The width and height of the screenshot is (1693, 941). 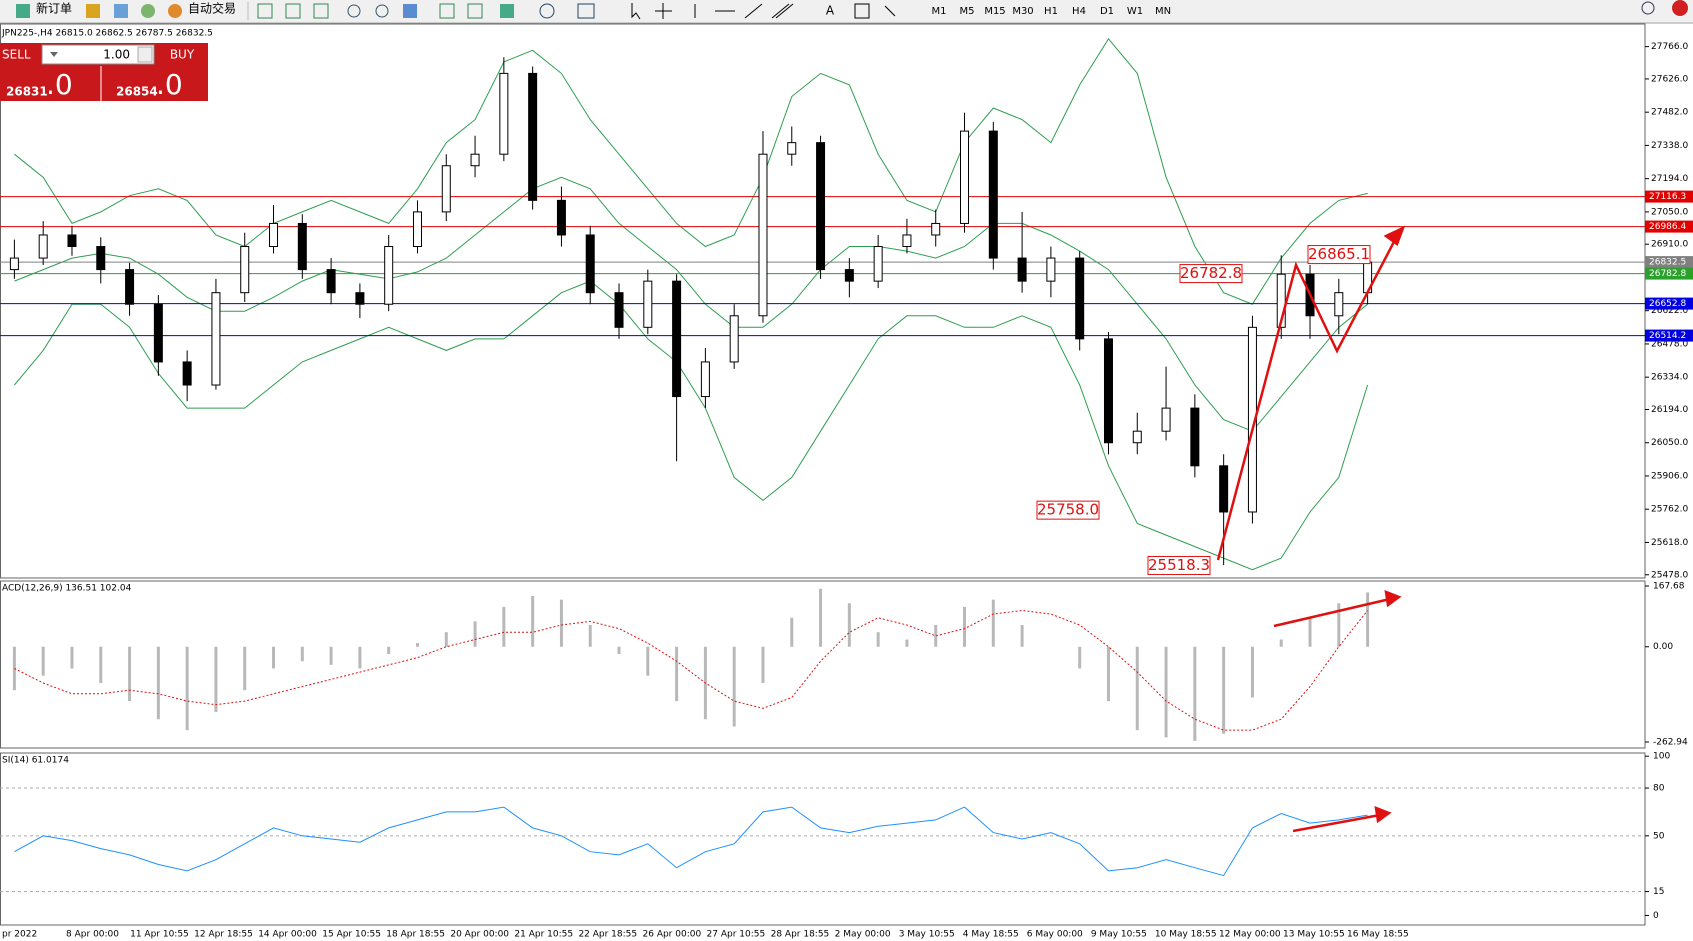 What do you see at coordinates (1669, 344) in the screenshot?
I see `y-tick-label: 26478.0` at bounding box center [1669, 344].